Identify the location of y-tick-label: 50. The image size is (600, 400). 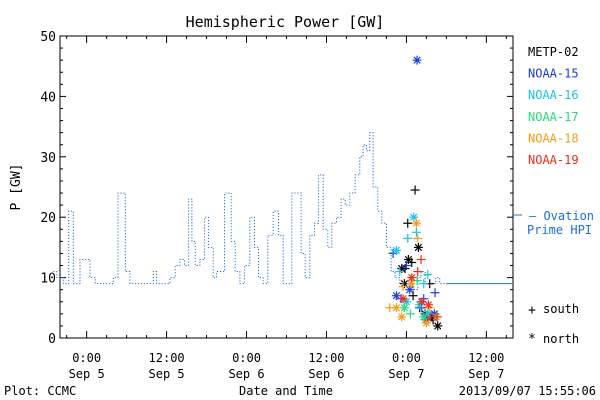
(48, 37).